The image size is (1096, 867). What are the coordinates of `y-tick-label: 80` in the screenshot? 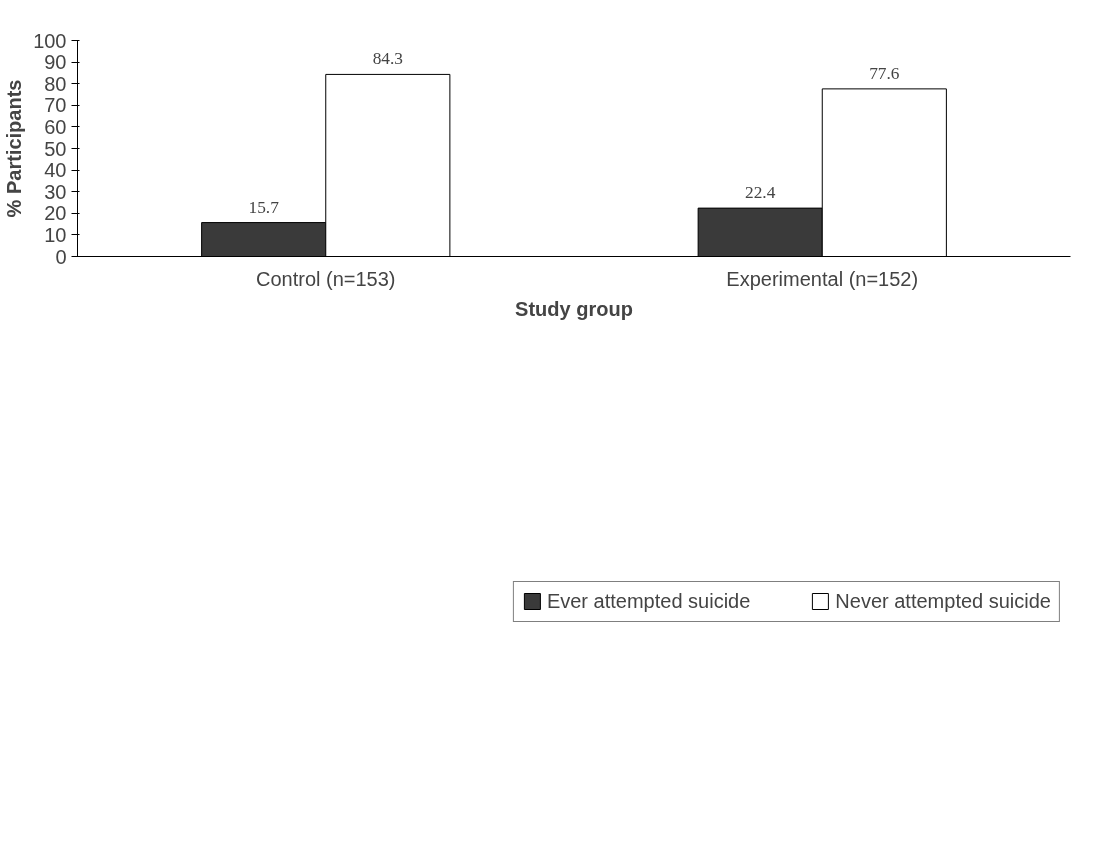 It's located at (55, 83).